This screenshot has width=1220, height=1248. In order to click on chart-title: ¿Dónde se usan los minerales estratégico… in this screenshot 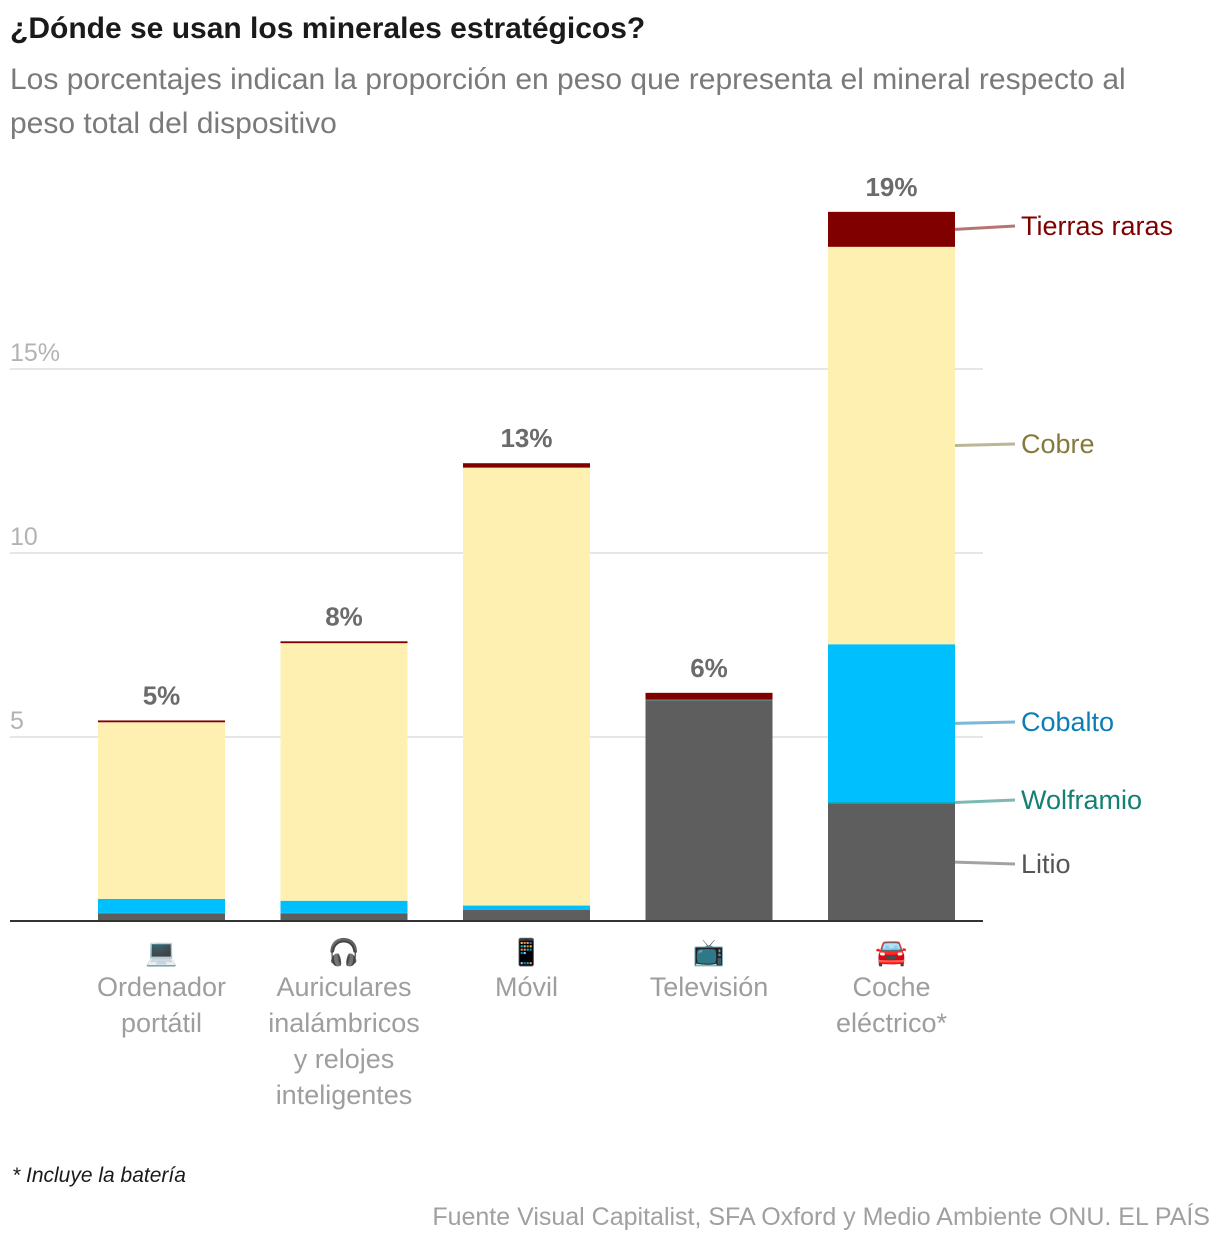, I will do `click(328, 28)`.